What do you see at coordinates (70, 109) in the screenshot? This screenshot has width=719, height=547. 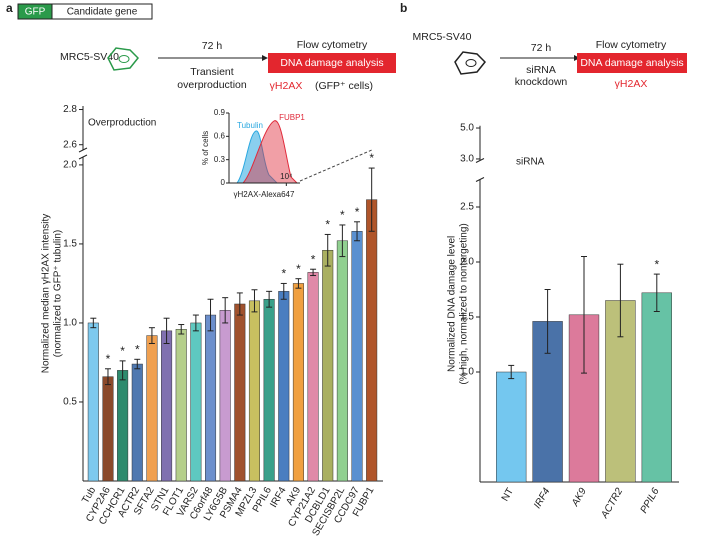 I see `y-tick-label: 2.8` at bounding box center [70, 109].